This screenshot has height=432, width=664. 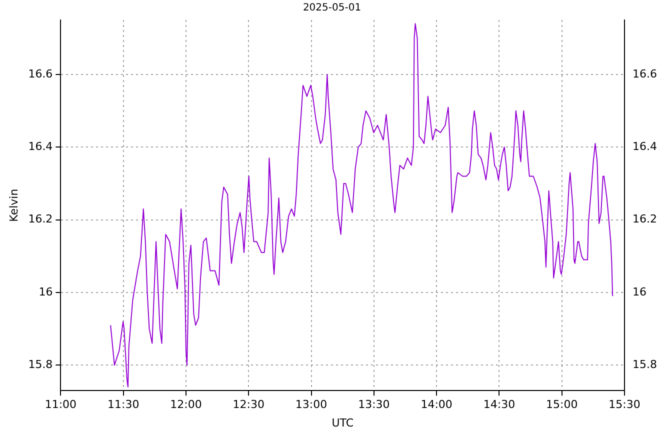 What do you see at coordinates (186, 405) in the screenshot?
I see `x-tick-label: 12:00` at bounding box center [186, 405].